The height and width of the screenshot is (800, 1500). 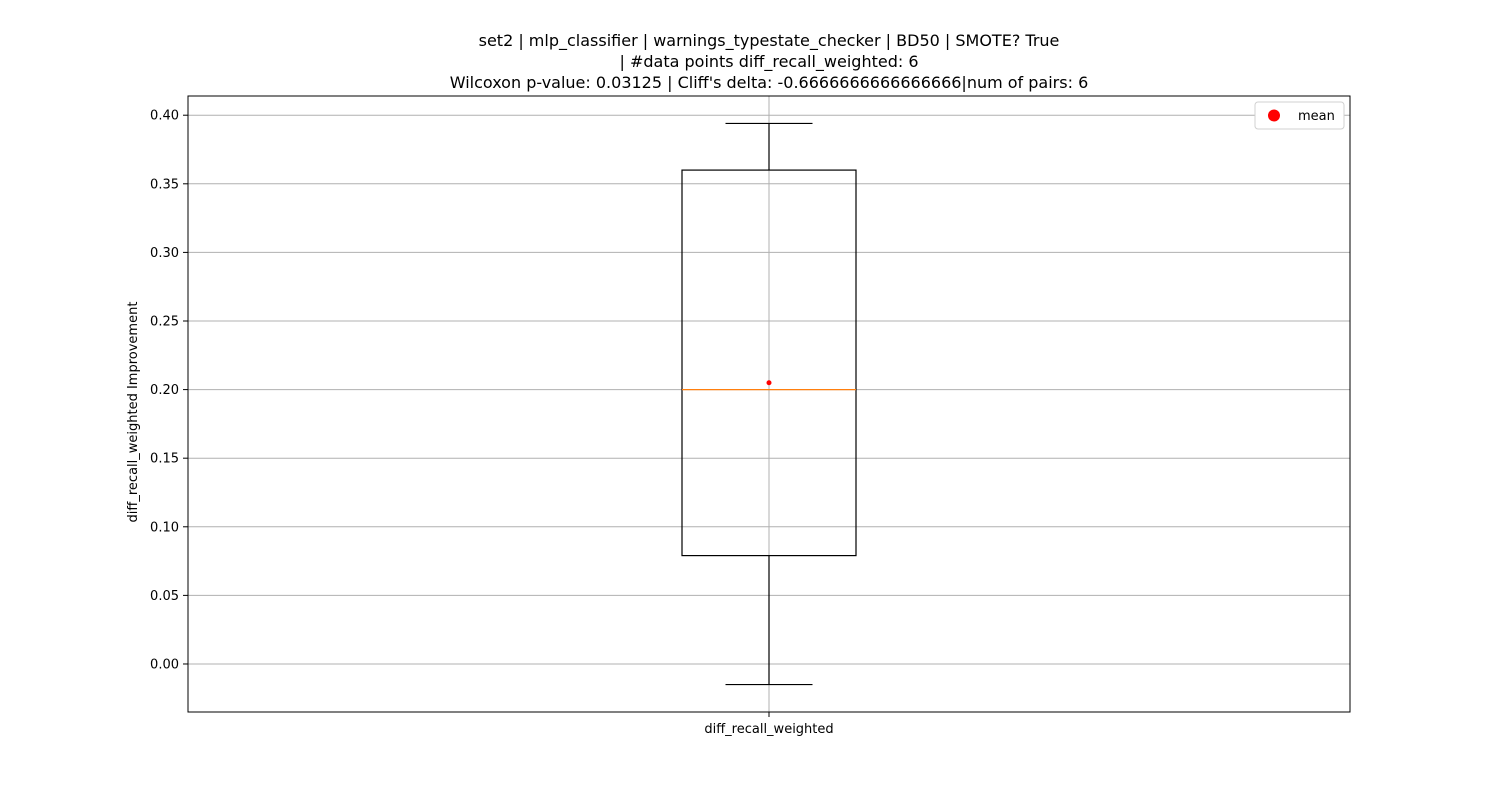 What do you see at coordinates (164, 664) in the screenshot?
I see `y-tick-label: 0.00` at bounding box center [164, 664].